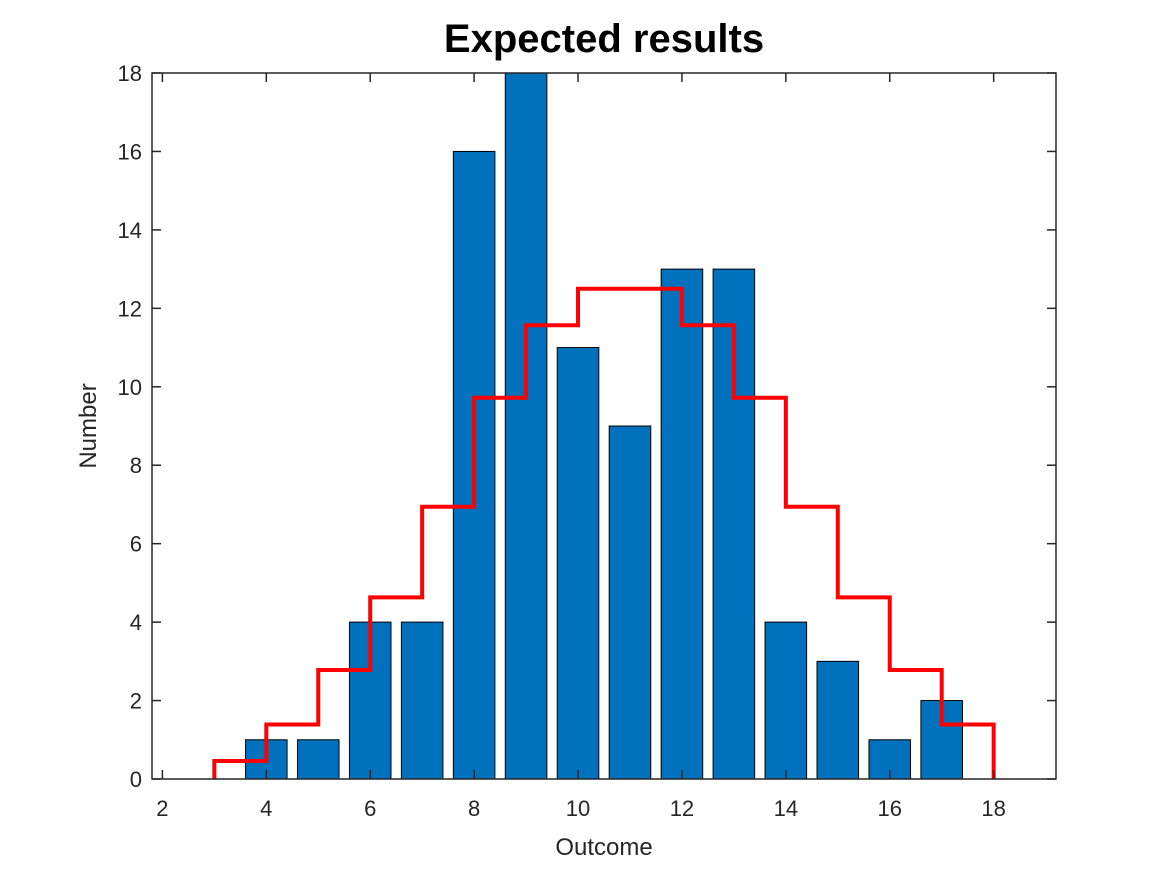 This screenshot has height=875, width=1167. Describe the element at coordinates (474, 808) in the screenshot. I see `x-tick-label: 8` at that location.